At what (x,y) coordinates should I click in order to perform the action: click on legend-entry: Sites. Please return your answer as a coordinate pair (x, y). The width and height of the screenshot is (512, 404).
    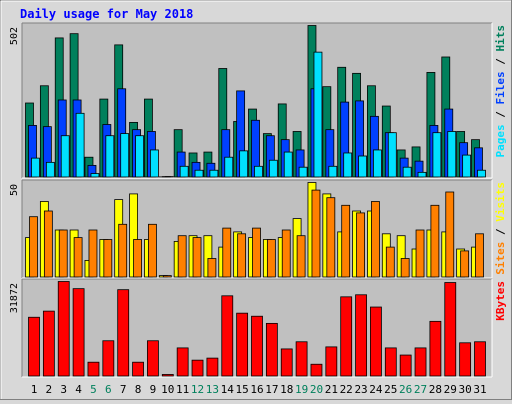
    Looking at the image, I should click on (500, 258).